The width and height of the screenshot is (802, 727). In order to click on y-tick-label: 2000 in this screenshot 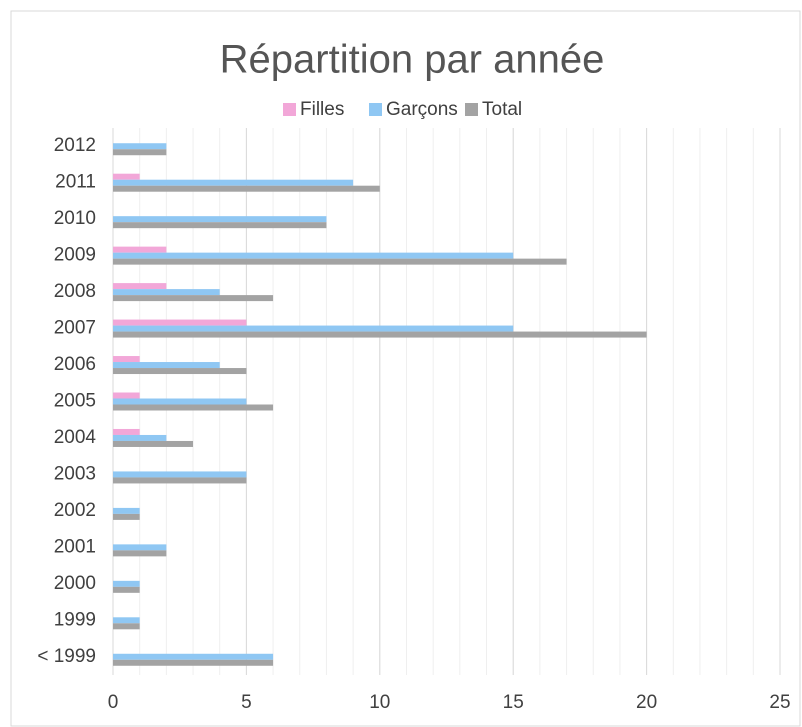, I will do `click(75, 583)`.